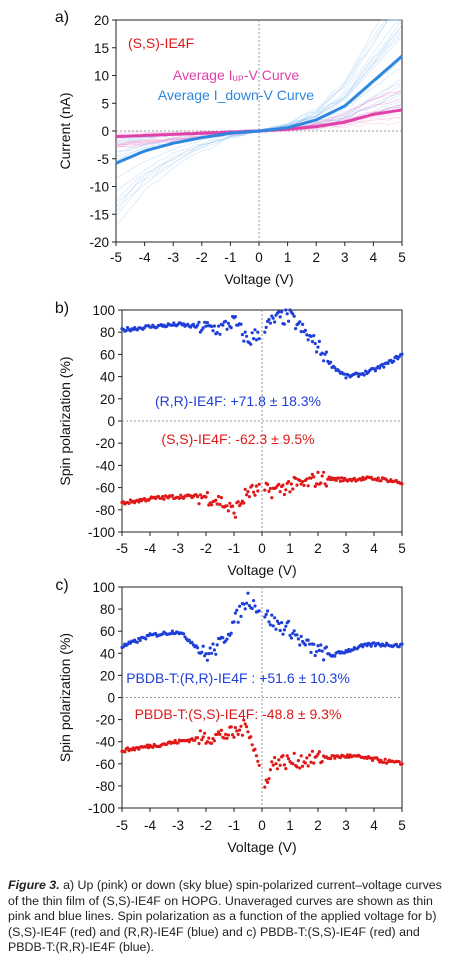 The height and width of the screenshot is (977, 458). Describe the element at coordinates (346, 548) in the screenshot. I see `x-tick-label: 3` at that location.